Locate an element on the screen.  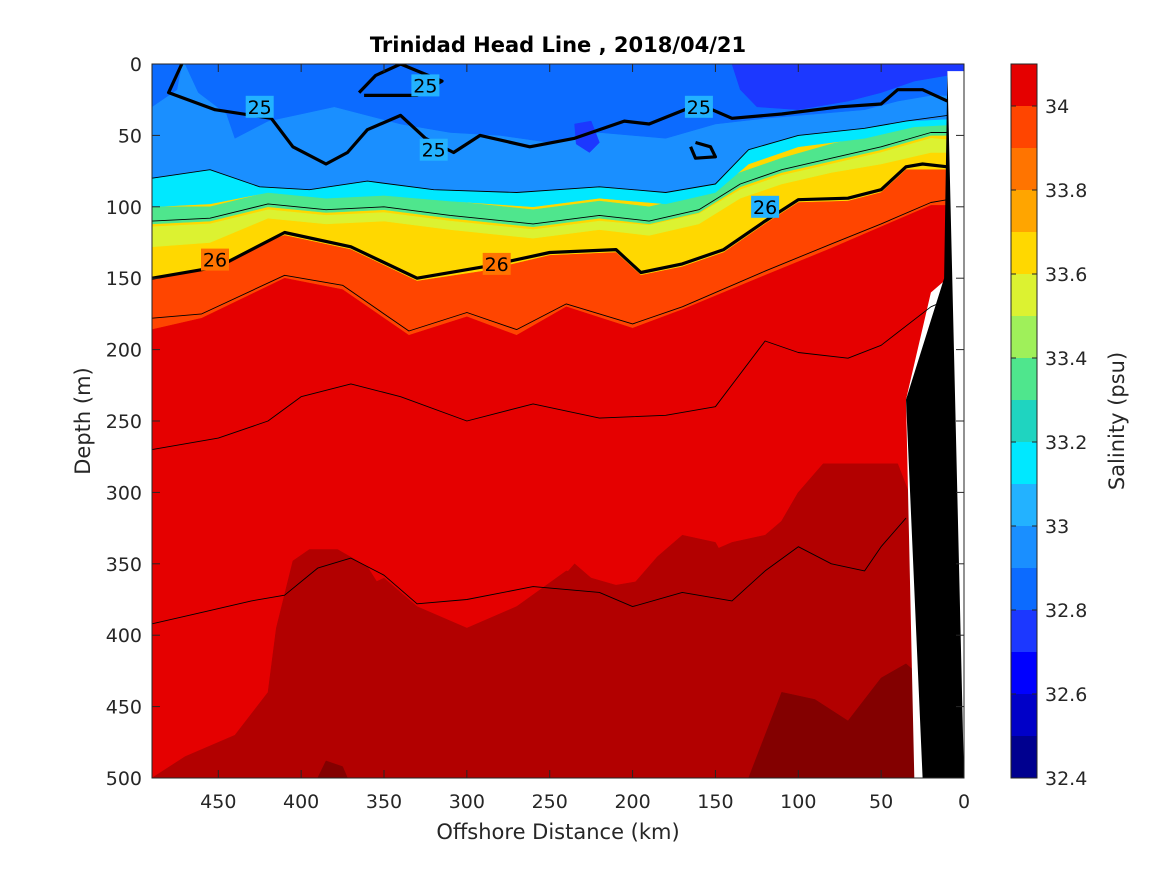
colorbar-tick-label: 33.4 is located at coordinates (1066, 359).